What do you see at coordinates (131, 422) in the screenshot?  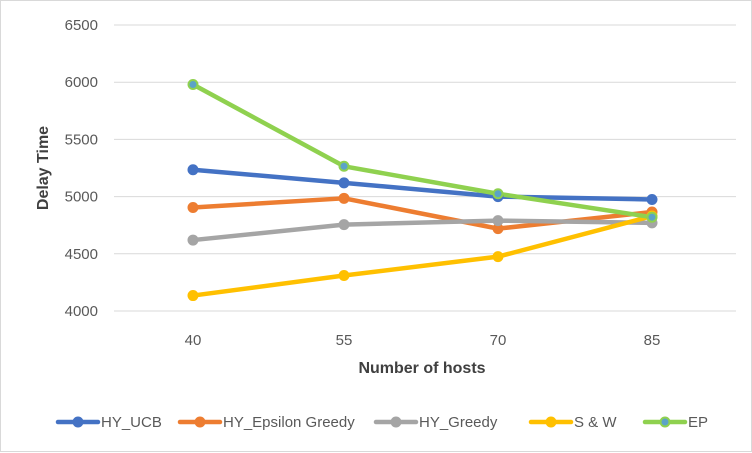 I see `legend-label: HY_UCB` at bounding box center [131, 422].